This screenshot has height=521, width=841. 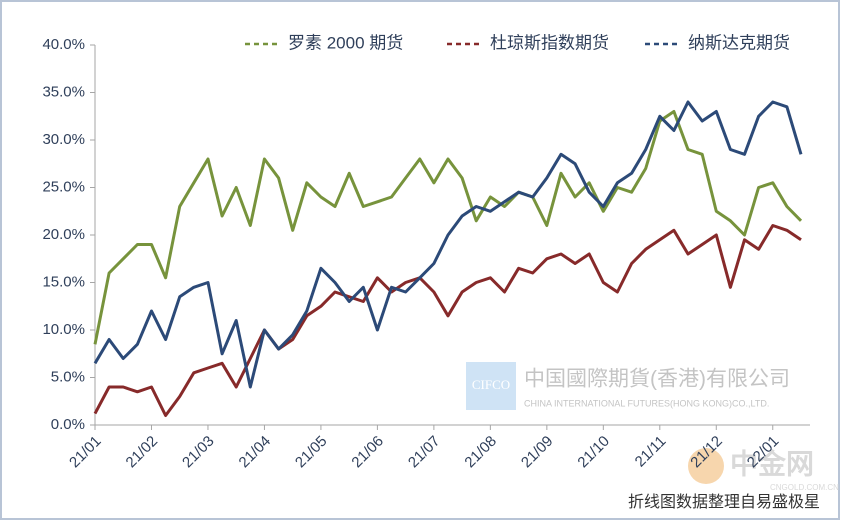 What do you see at coordinates (68, 424) in the screenshot?
I see `y-tick-label: 0.0%` at bounding box center [68, 424].